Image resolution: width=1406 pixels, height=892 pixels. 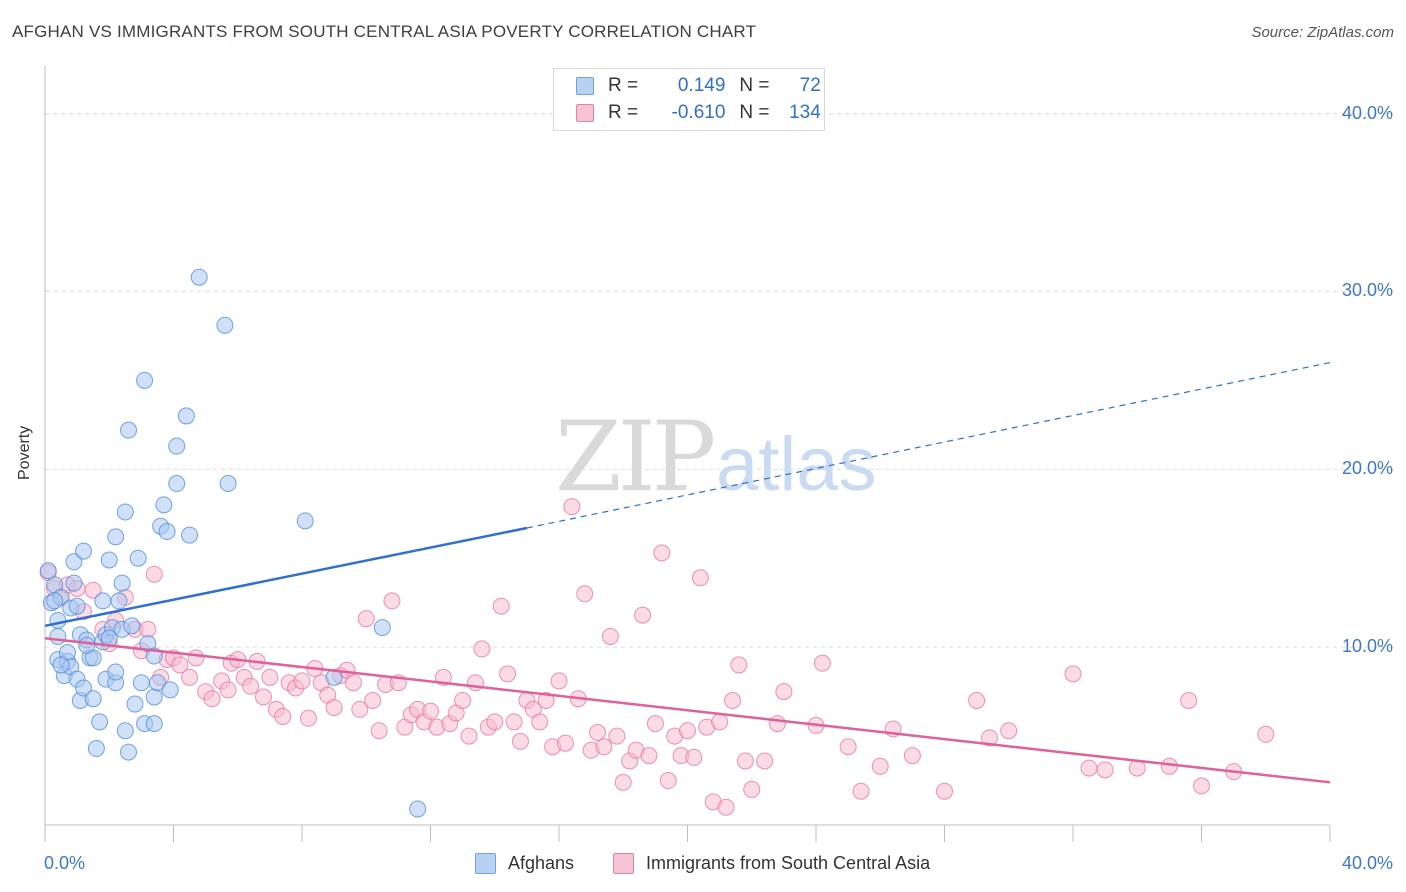 What do you see at coordinates (485, 863) in the screenshot?
I see `afghans-legend-swatch` at bounding box center [485, 863].